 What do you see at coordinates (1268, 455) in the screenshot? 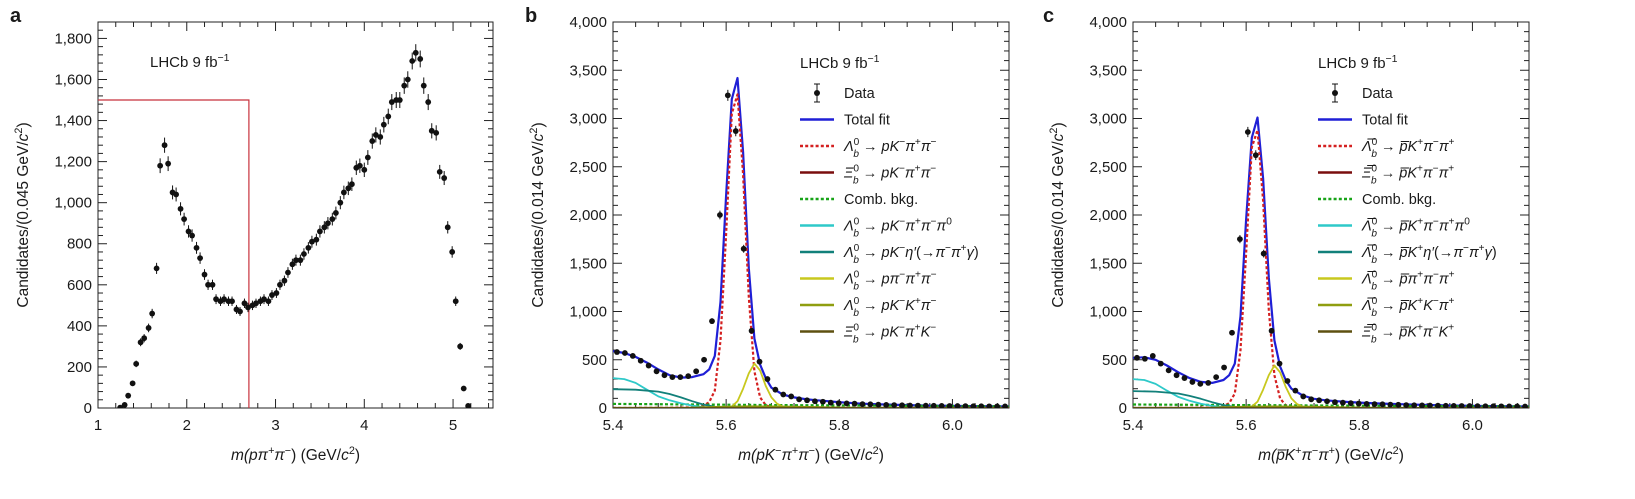
I see `label-part: m(` at bounding box center [1268, 455].